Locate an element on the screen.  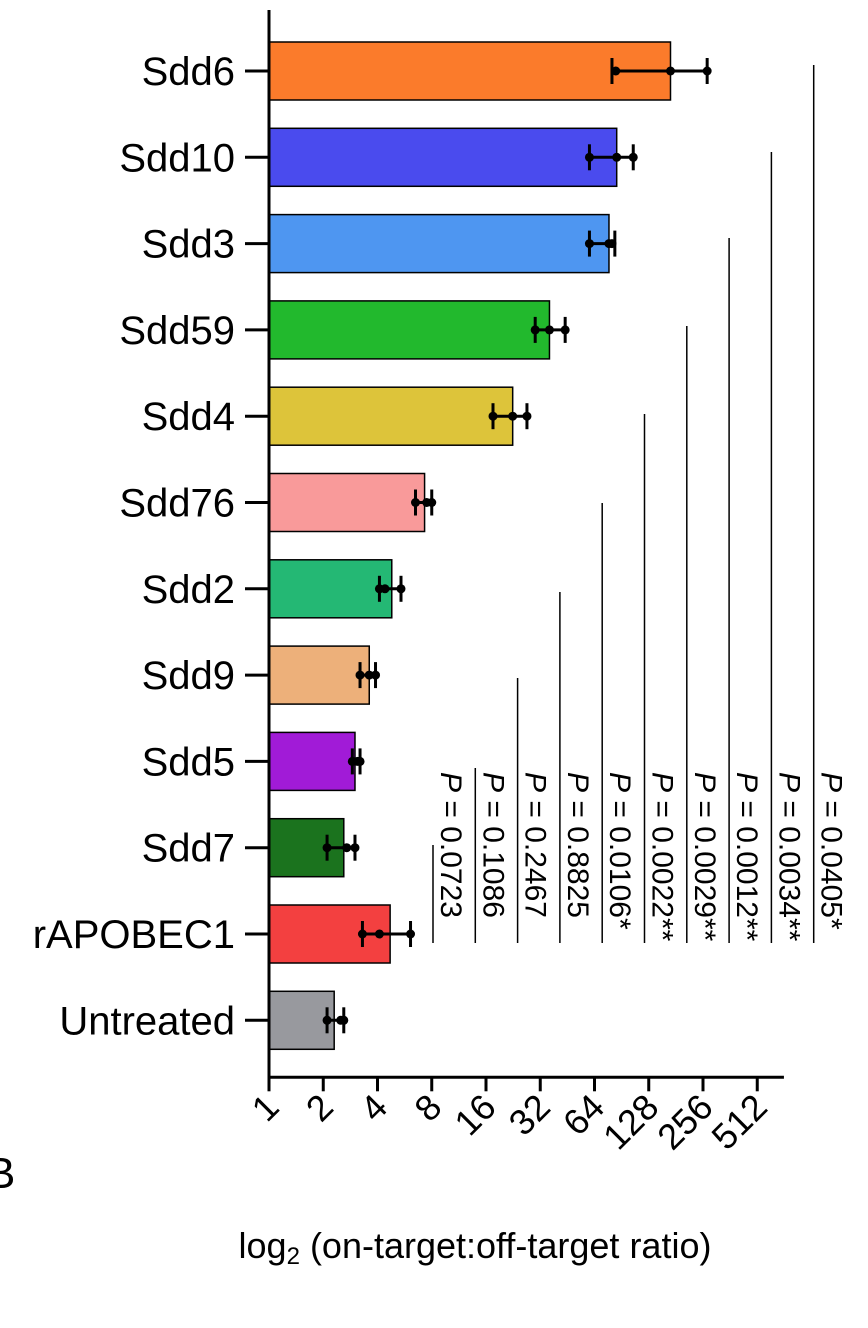
x-tick-label-8: 8 is located at coordinates (427, 1107).